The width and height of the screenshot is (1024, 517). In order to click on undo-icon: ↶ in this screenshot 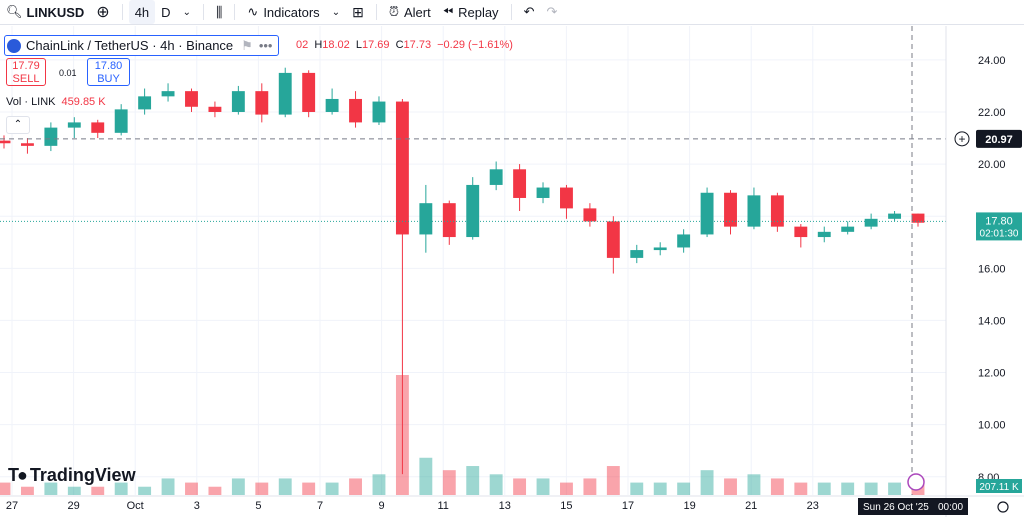, I will do `click(529, 11)`.